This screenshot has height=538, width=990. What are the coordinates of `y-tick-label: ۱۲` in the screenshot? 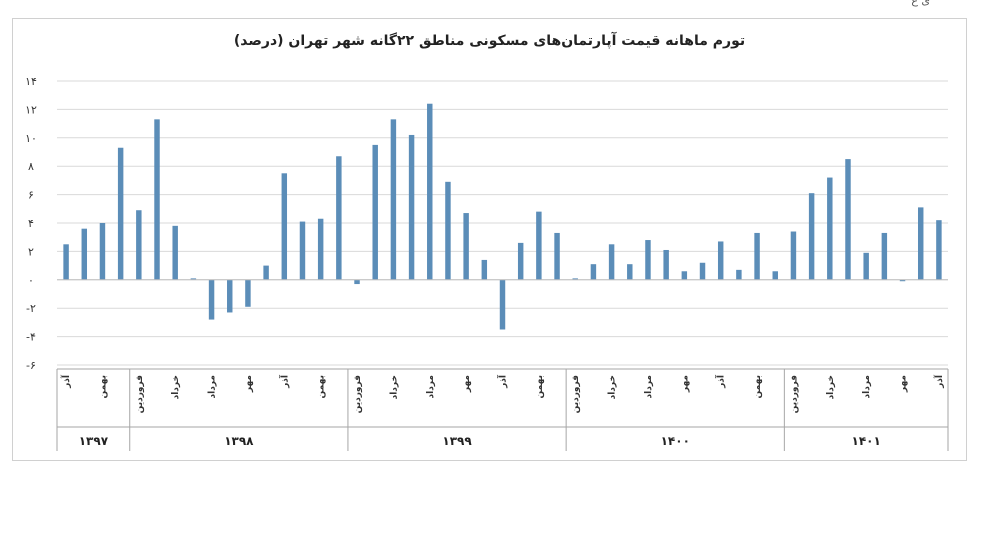 It's located at (31, 109).